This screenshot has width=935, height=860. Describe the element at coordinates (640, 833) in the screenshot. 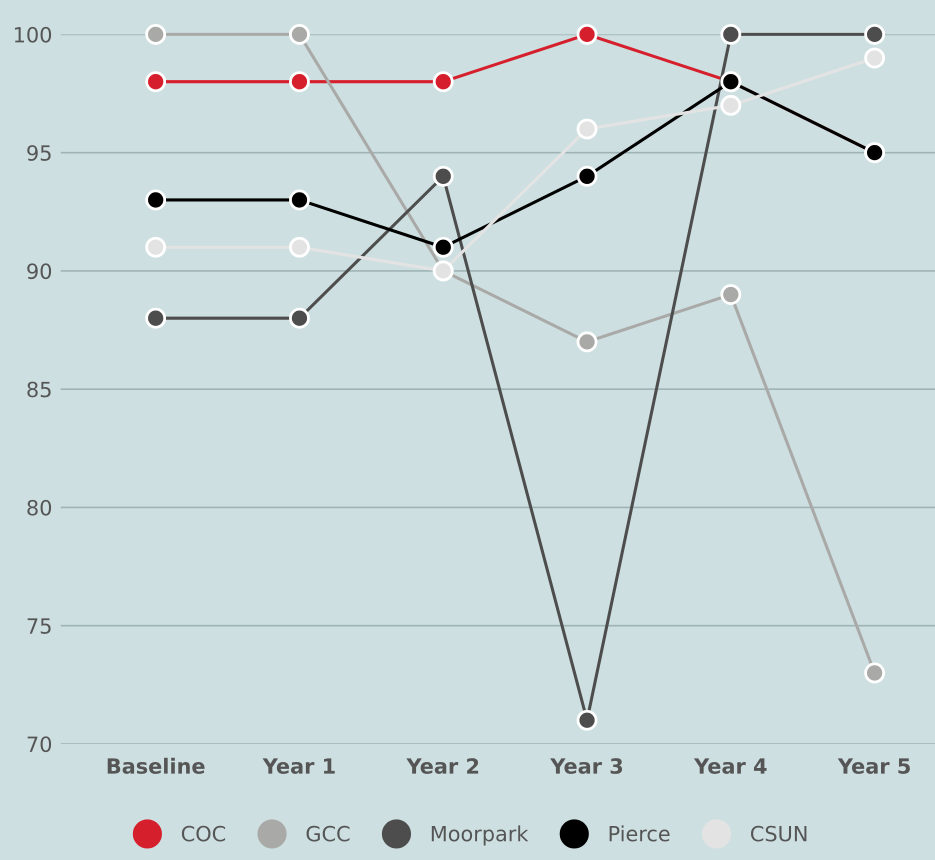

I see `legend-label: Pierce` at that location.